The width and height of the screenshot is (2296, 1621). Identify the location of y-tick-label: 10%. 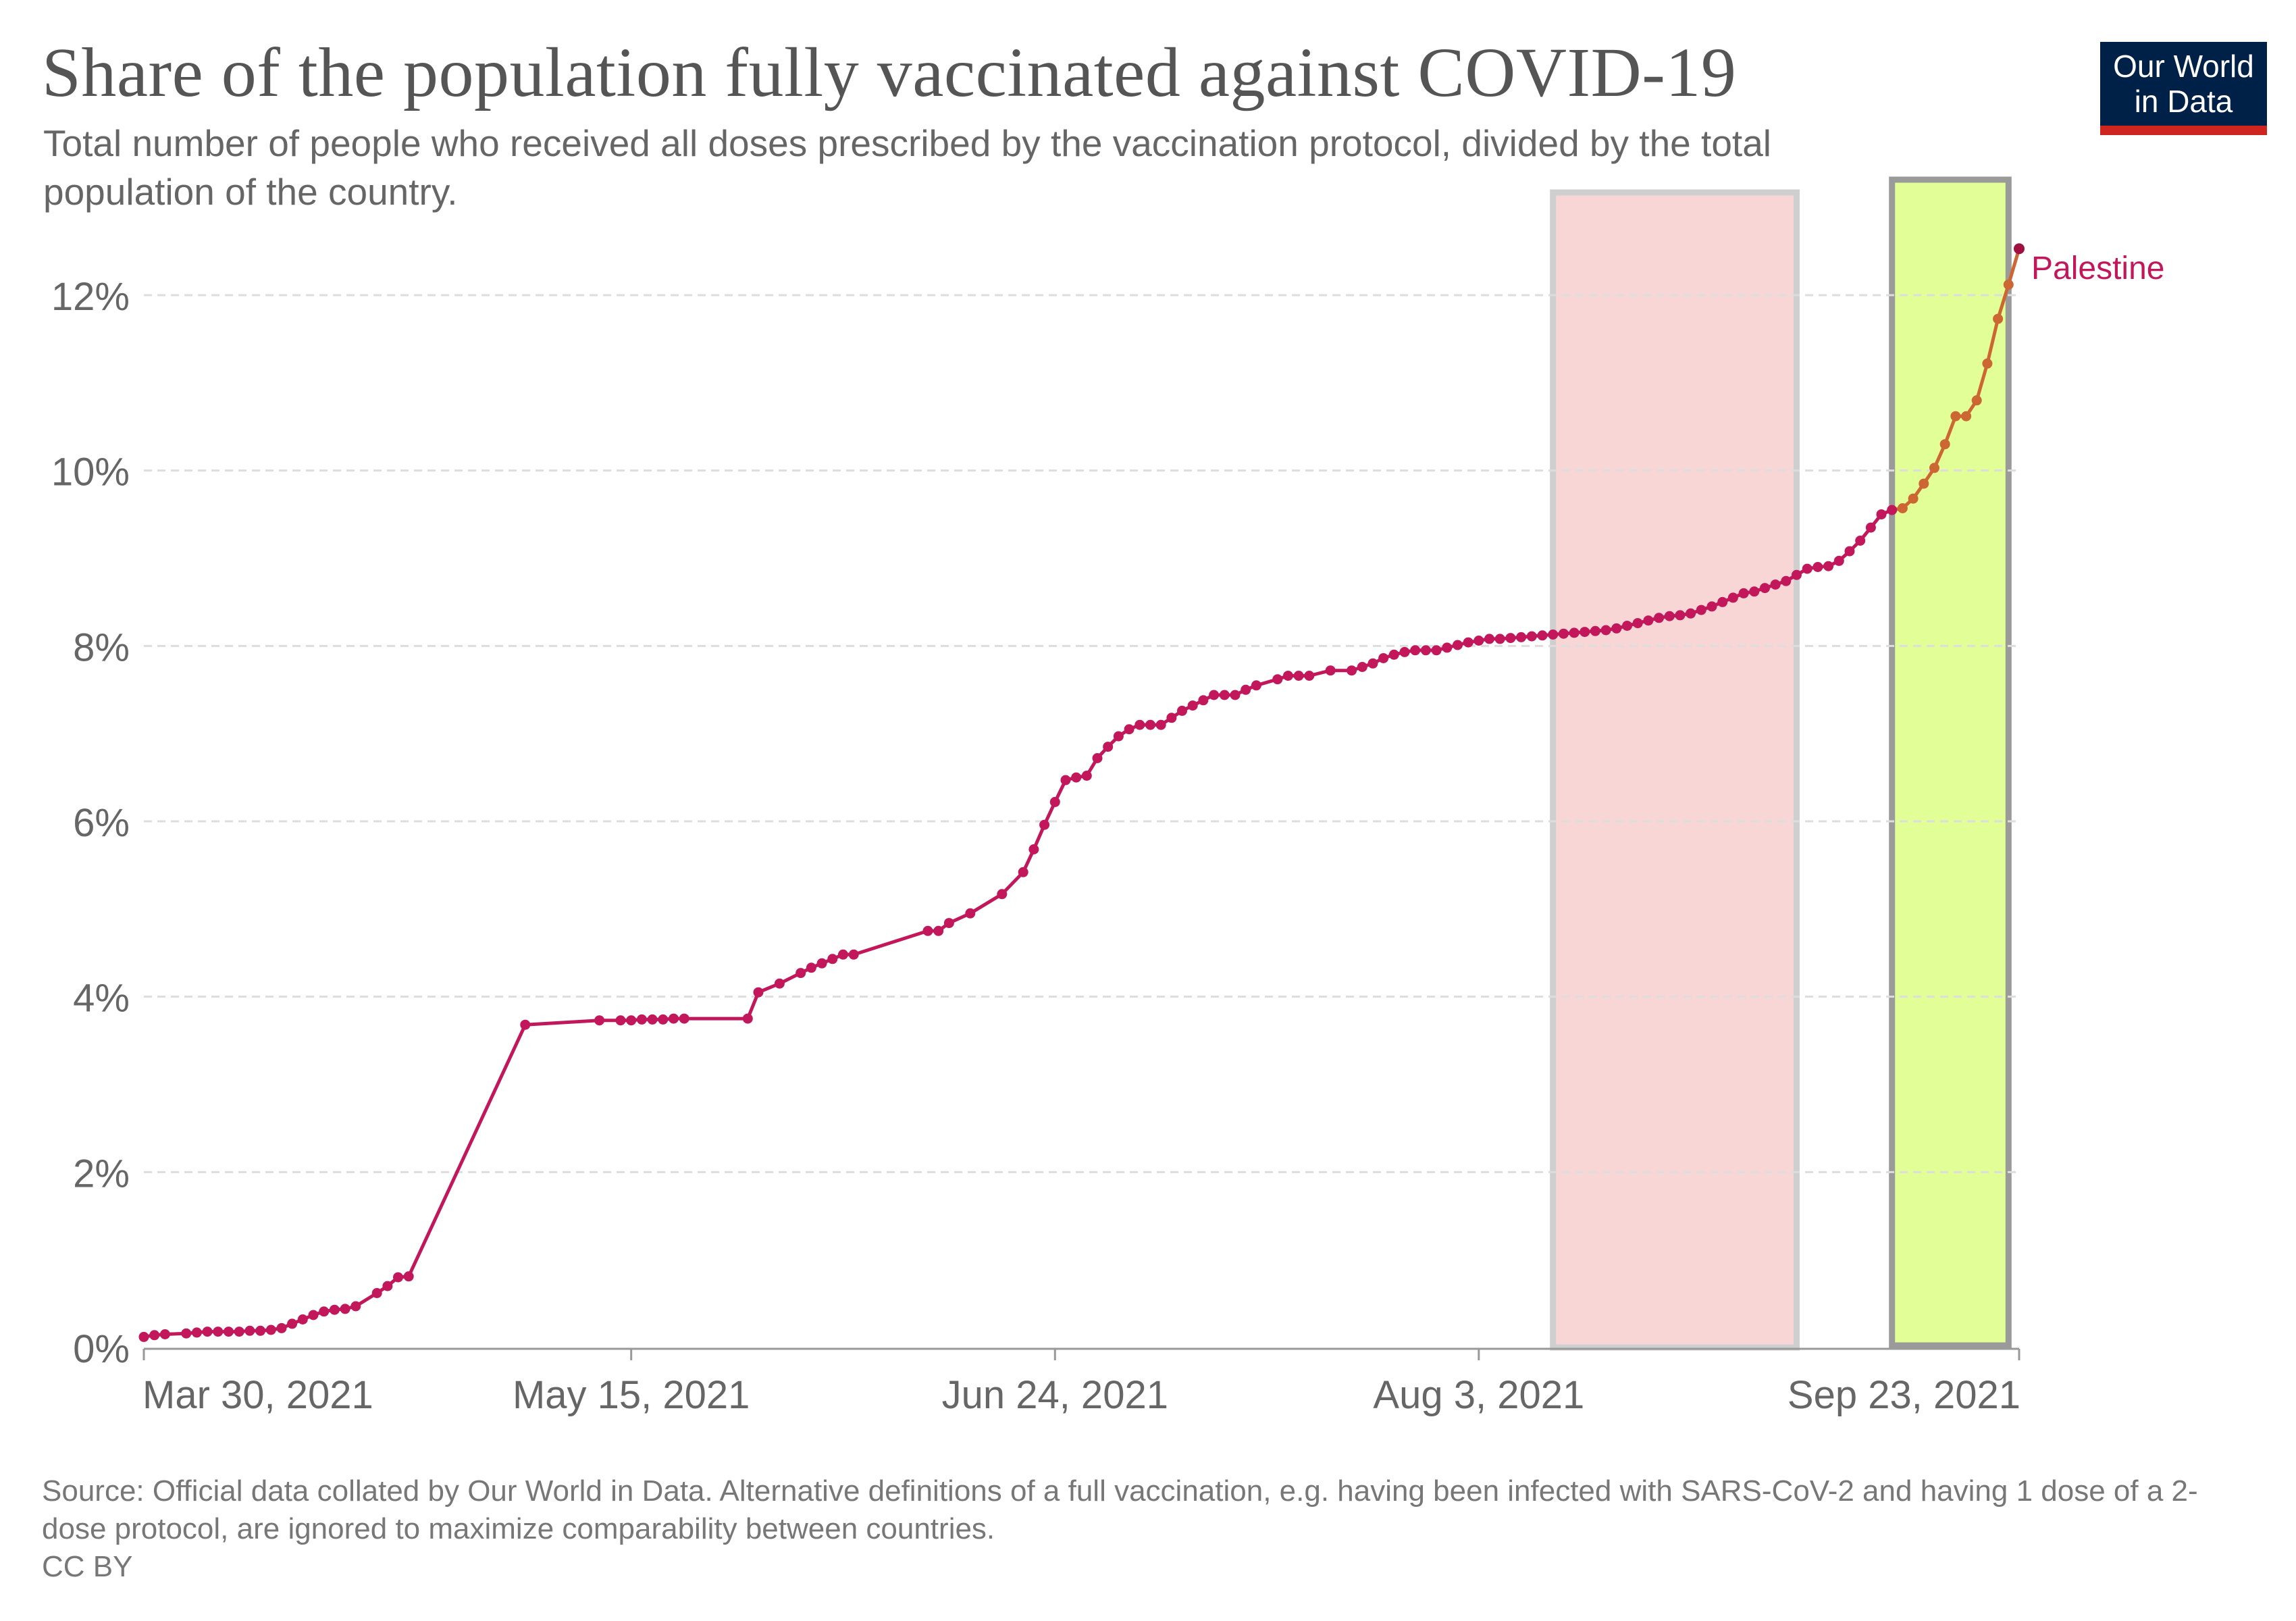
(90, 472).